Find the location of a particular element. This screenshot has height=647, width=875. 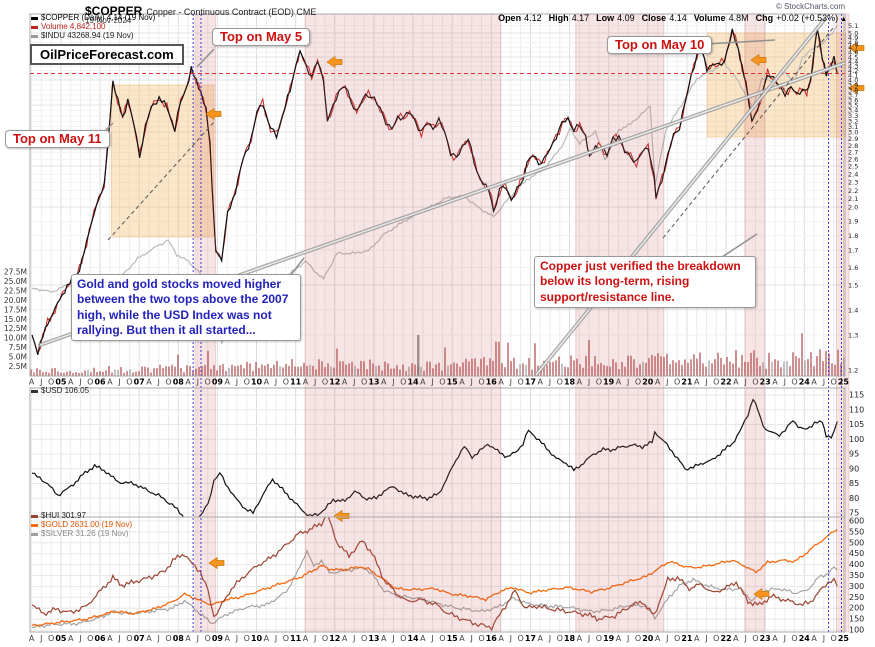

svg-text: 400 is located at coordinates (856, 564).